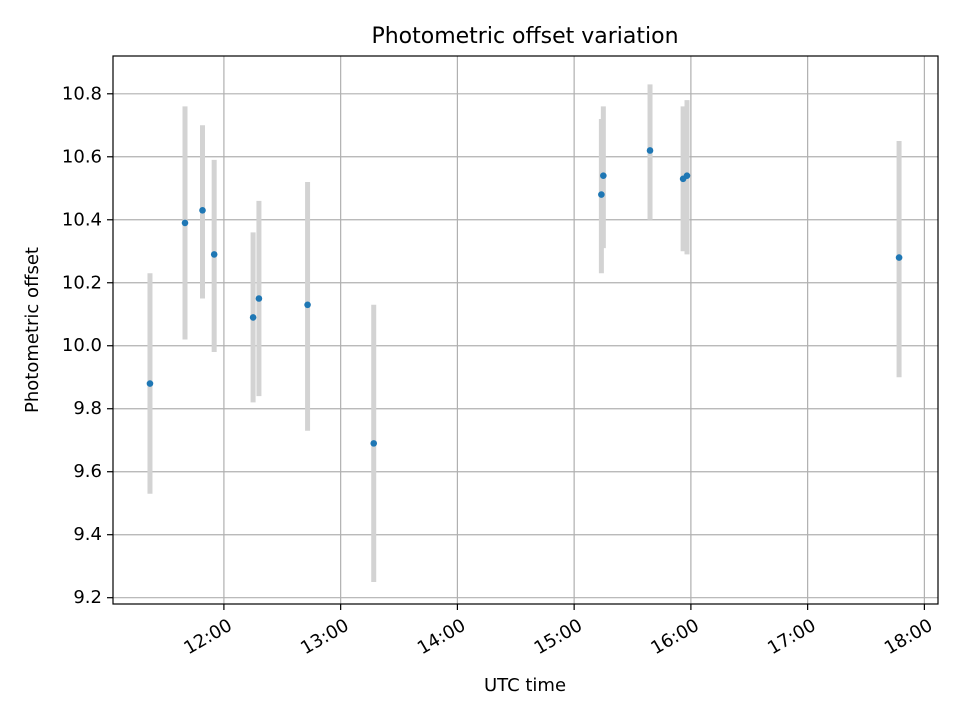 Image resolution: width=960 pixels, height=720 pixels. Describe the element at coordinates (82, 219) in the screenshot. I see `y-tick-label: 10.4` at that location.